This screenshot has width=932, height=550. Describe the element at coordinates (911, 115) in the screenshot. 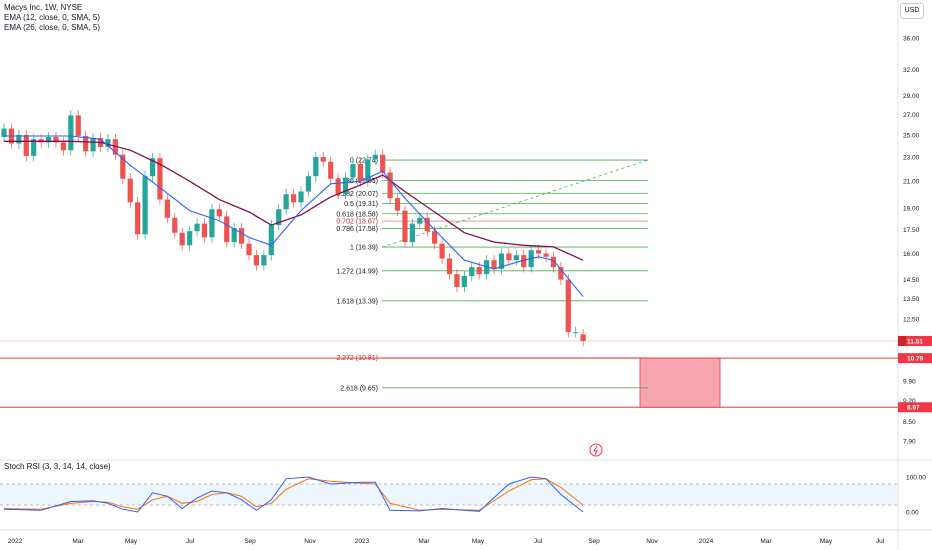

I see `price-axis-tick: 27.00` at that location.